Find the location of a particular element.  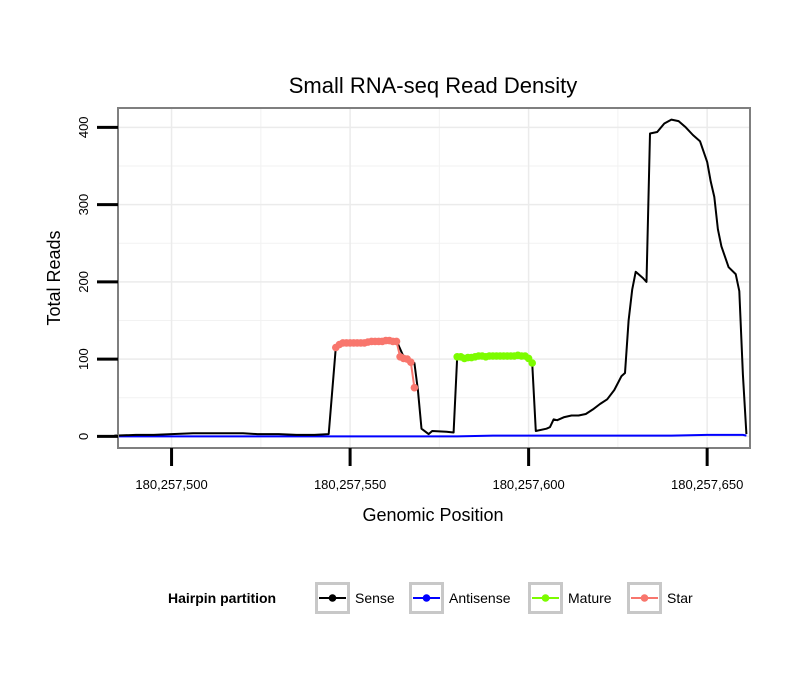

legend-item-antisense: Antisense is located at coordinates (460, 598).